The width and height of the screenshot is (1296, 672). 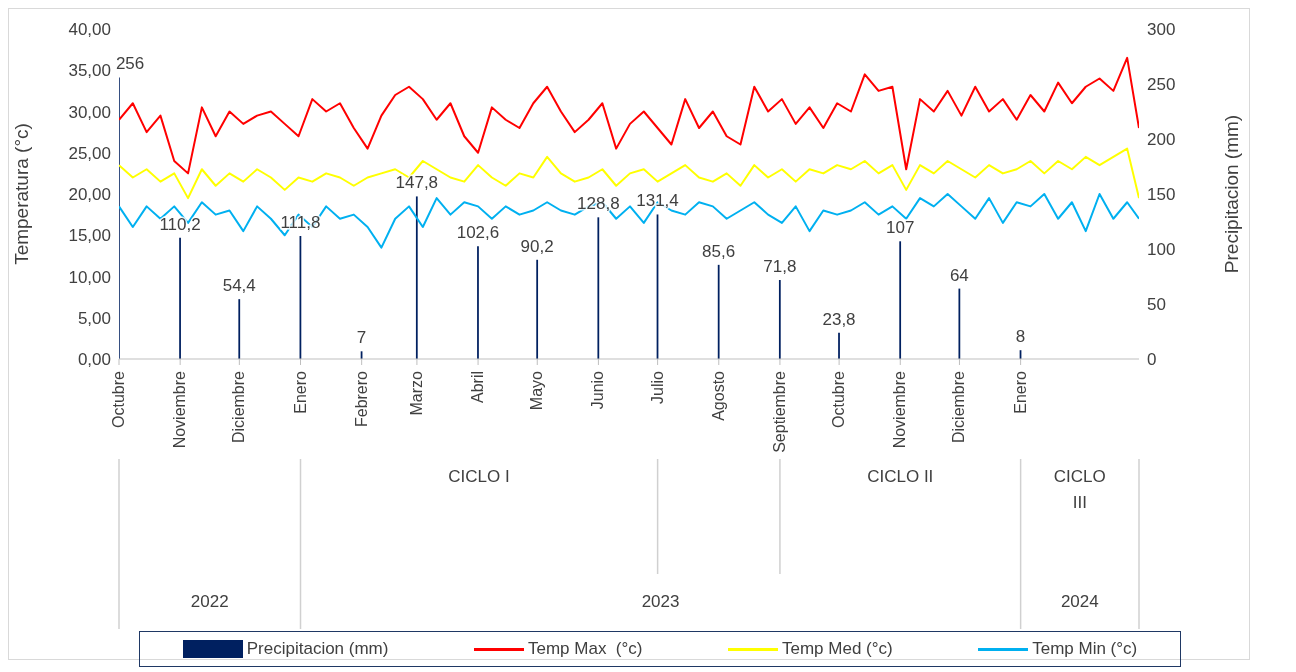 What do you see at coordinates (89, 153) in the screenshot?
I see `y-tick-label: 25,00` at bounding box center [89, 153].